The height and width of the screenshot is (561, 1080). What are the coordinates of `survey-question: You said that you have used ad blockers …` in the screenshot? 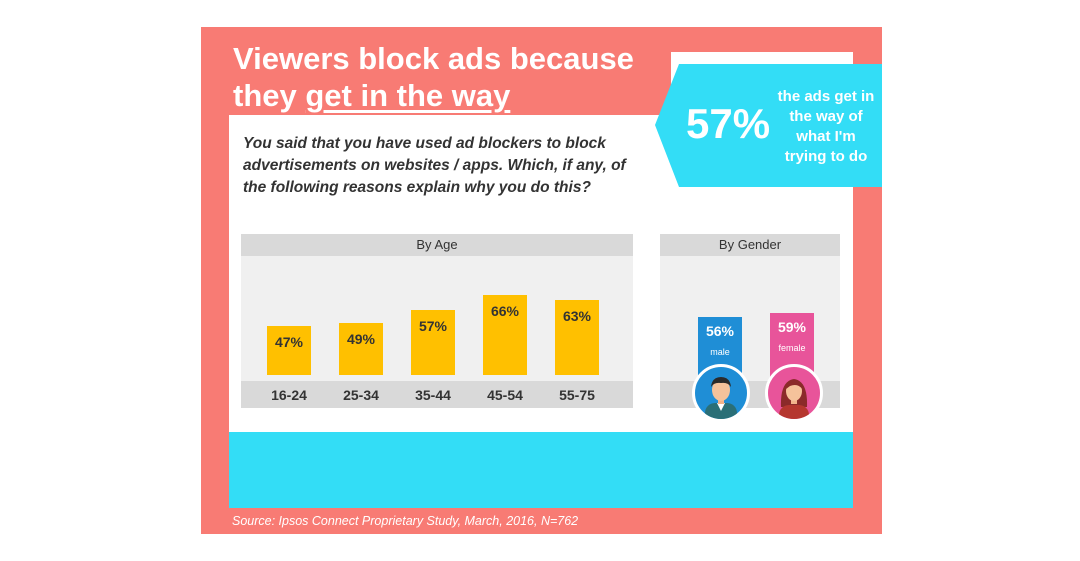 It's located at (434, 165).